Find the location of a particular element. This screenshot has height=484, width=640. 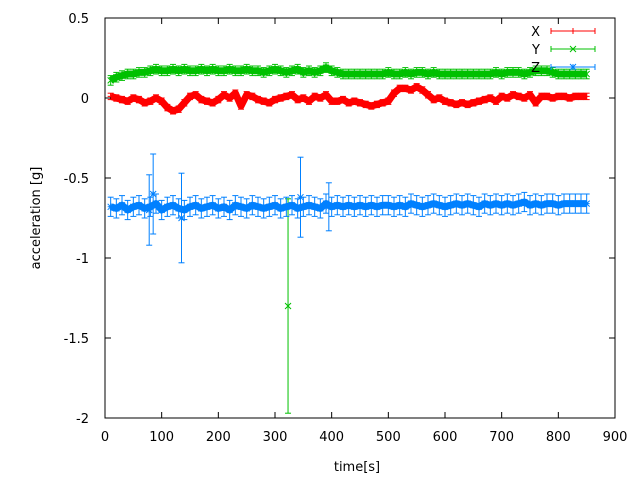

x-tick-label: 800 is located at coordinates (558, 437).